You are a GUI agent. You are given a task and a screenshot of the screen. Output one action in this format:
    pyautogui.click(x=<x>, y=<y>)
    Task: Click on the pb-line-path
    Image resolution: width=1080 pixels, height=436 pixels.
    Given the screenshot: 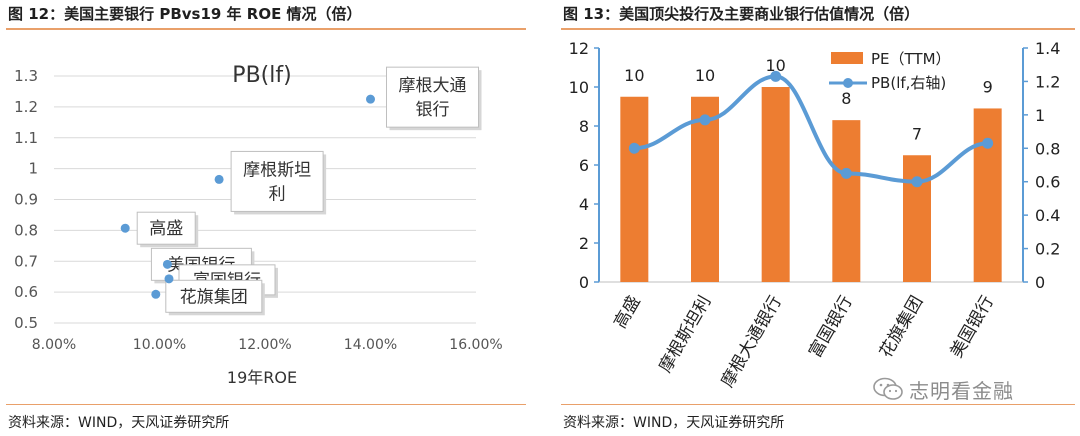 What is the action you would take?
    pyautogui.click(x=811, y=129)
    